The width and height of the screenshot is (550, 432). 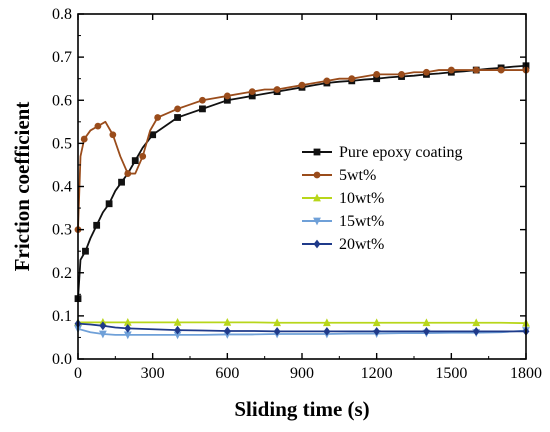 I want to click on legend: Pure epoxy coating 5wt% 10wt% 15wt% 20wt%, so click(x=382, y=198).